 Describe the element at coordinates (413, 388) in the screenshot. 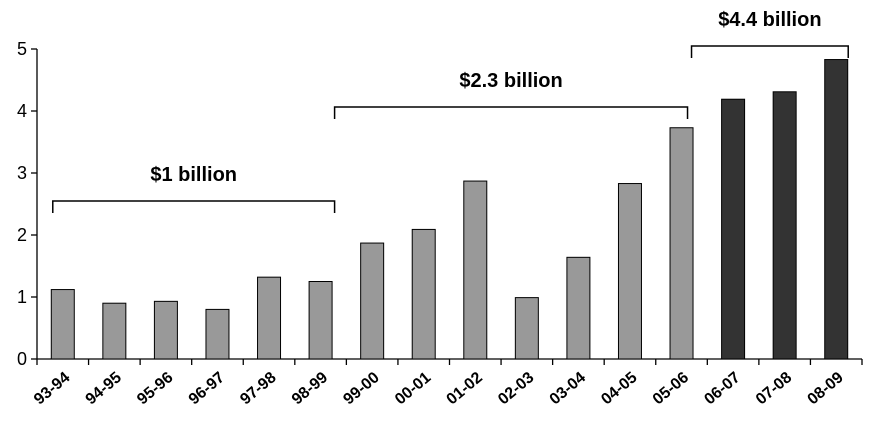

I see `x-category-label: 00-01` at that location.